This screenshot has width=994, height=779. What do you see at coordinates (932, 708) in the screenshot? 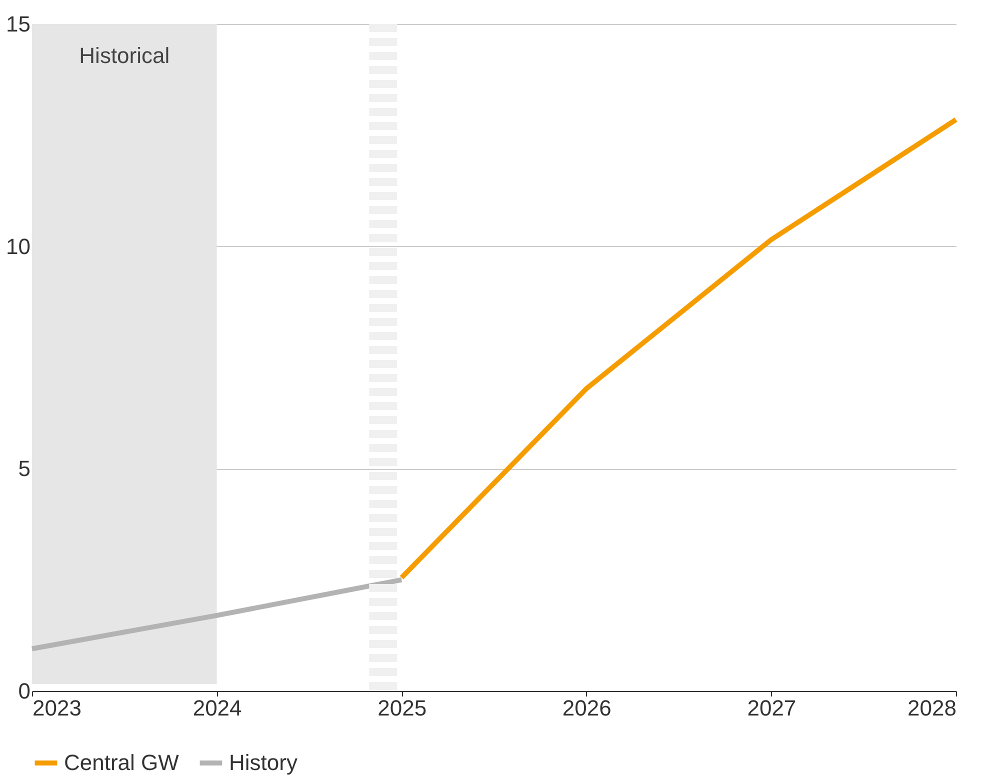
I see `x-tick-label: 2028` at bounding box center [932, 708].